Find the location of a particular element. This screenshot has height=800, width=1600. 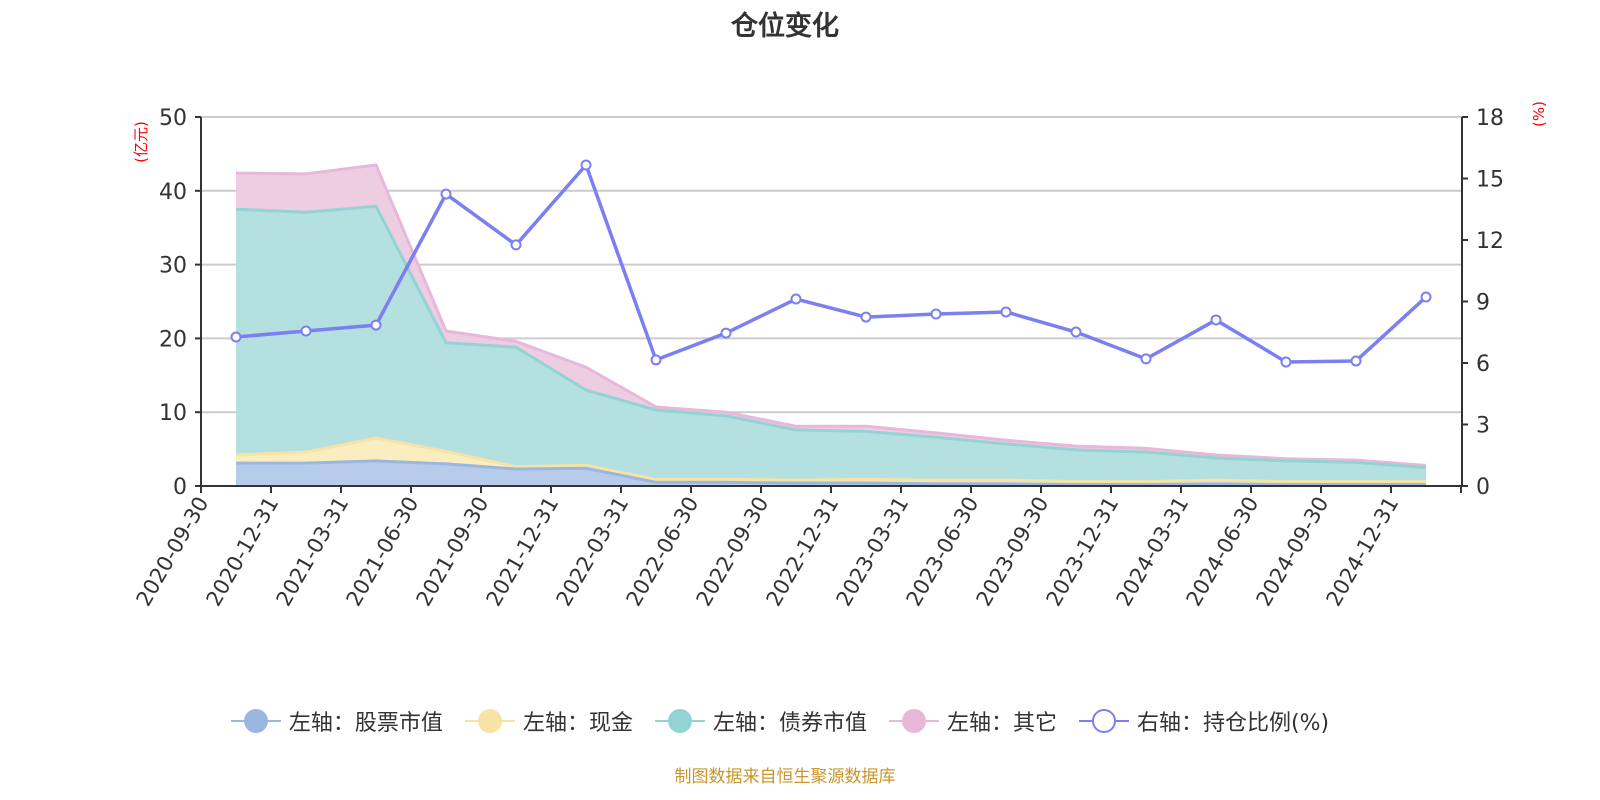

left-tick-label: 20 is located at coordinates (173, 339).